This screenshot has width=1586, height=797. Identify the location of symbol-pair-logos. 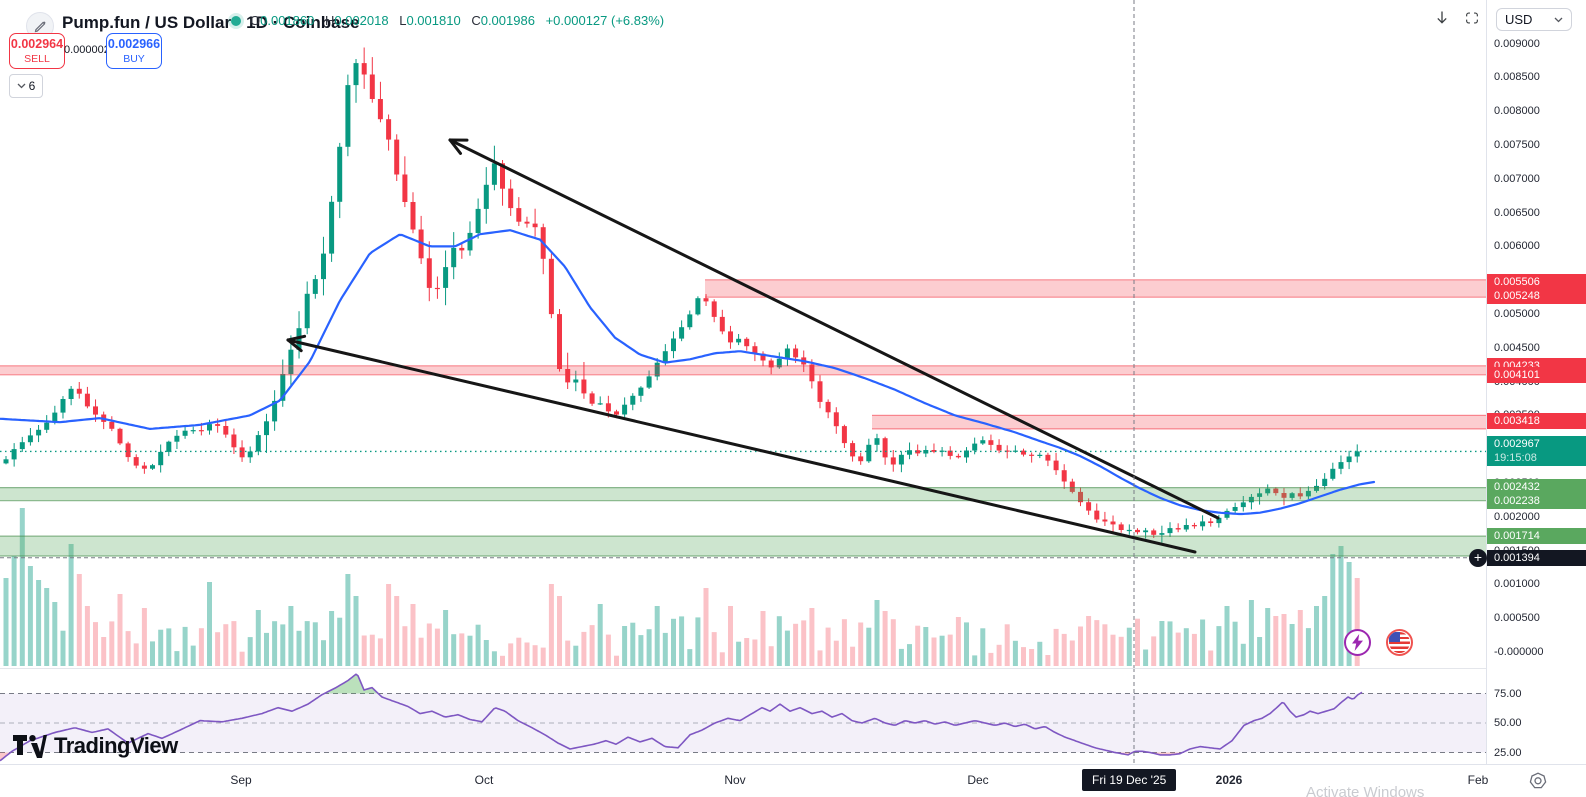
(1378, 642).